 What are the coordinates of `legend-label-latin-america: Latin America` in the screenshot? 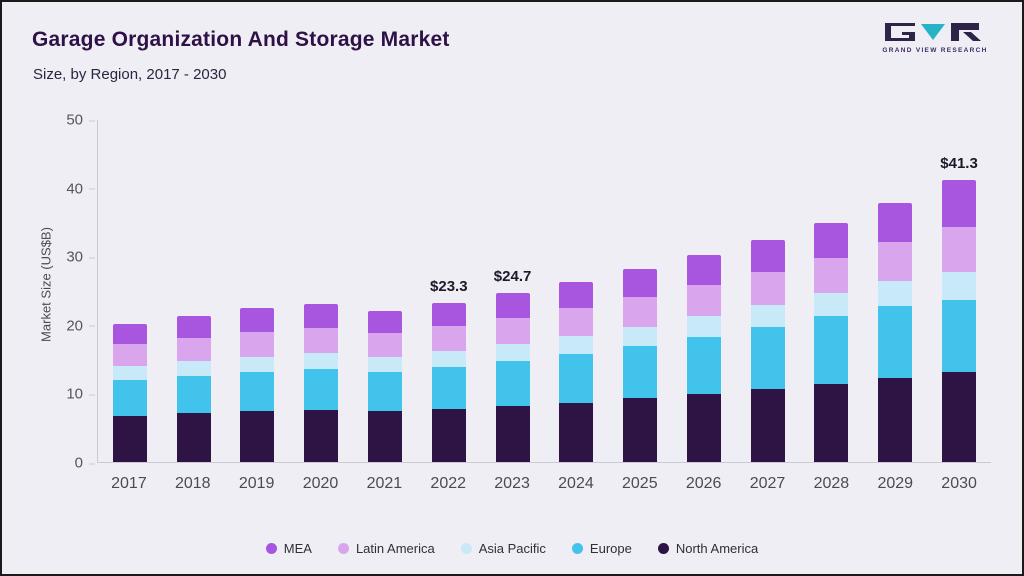 It's located at (395, 548).